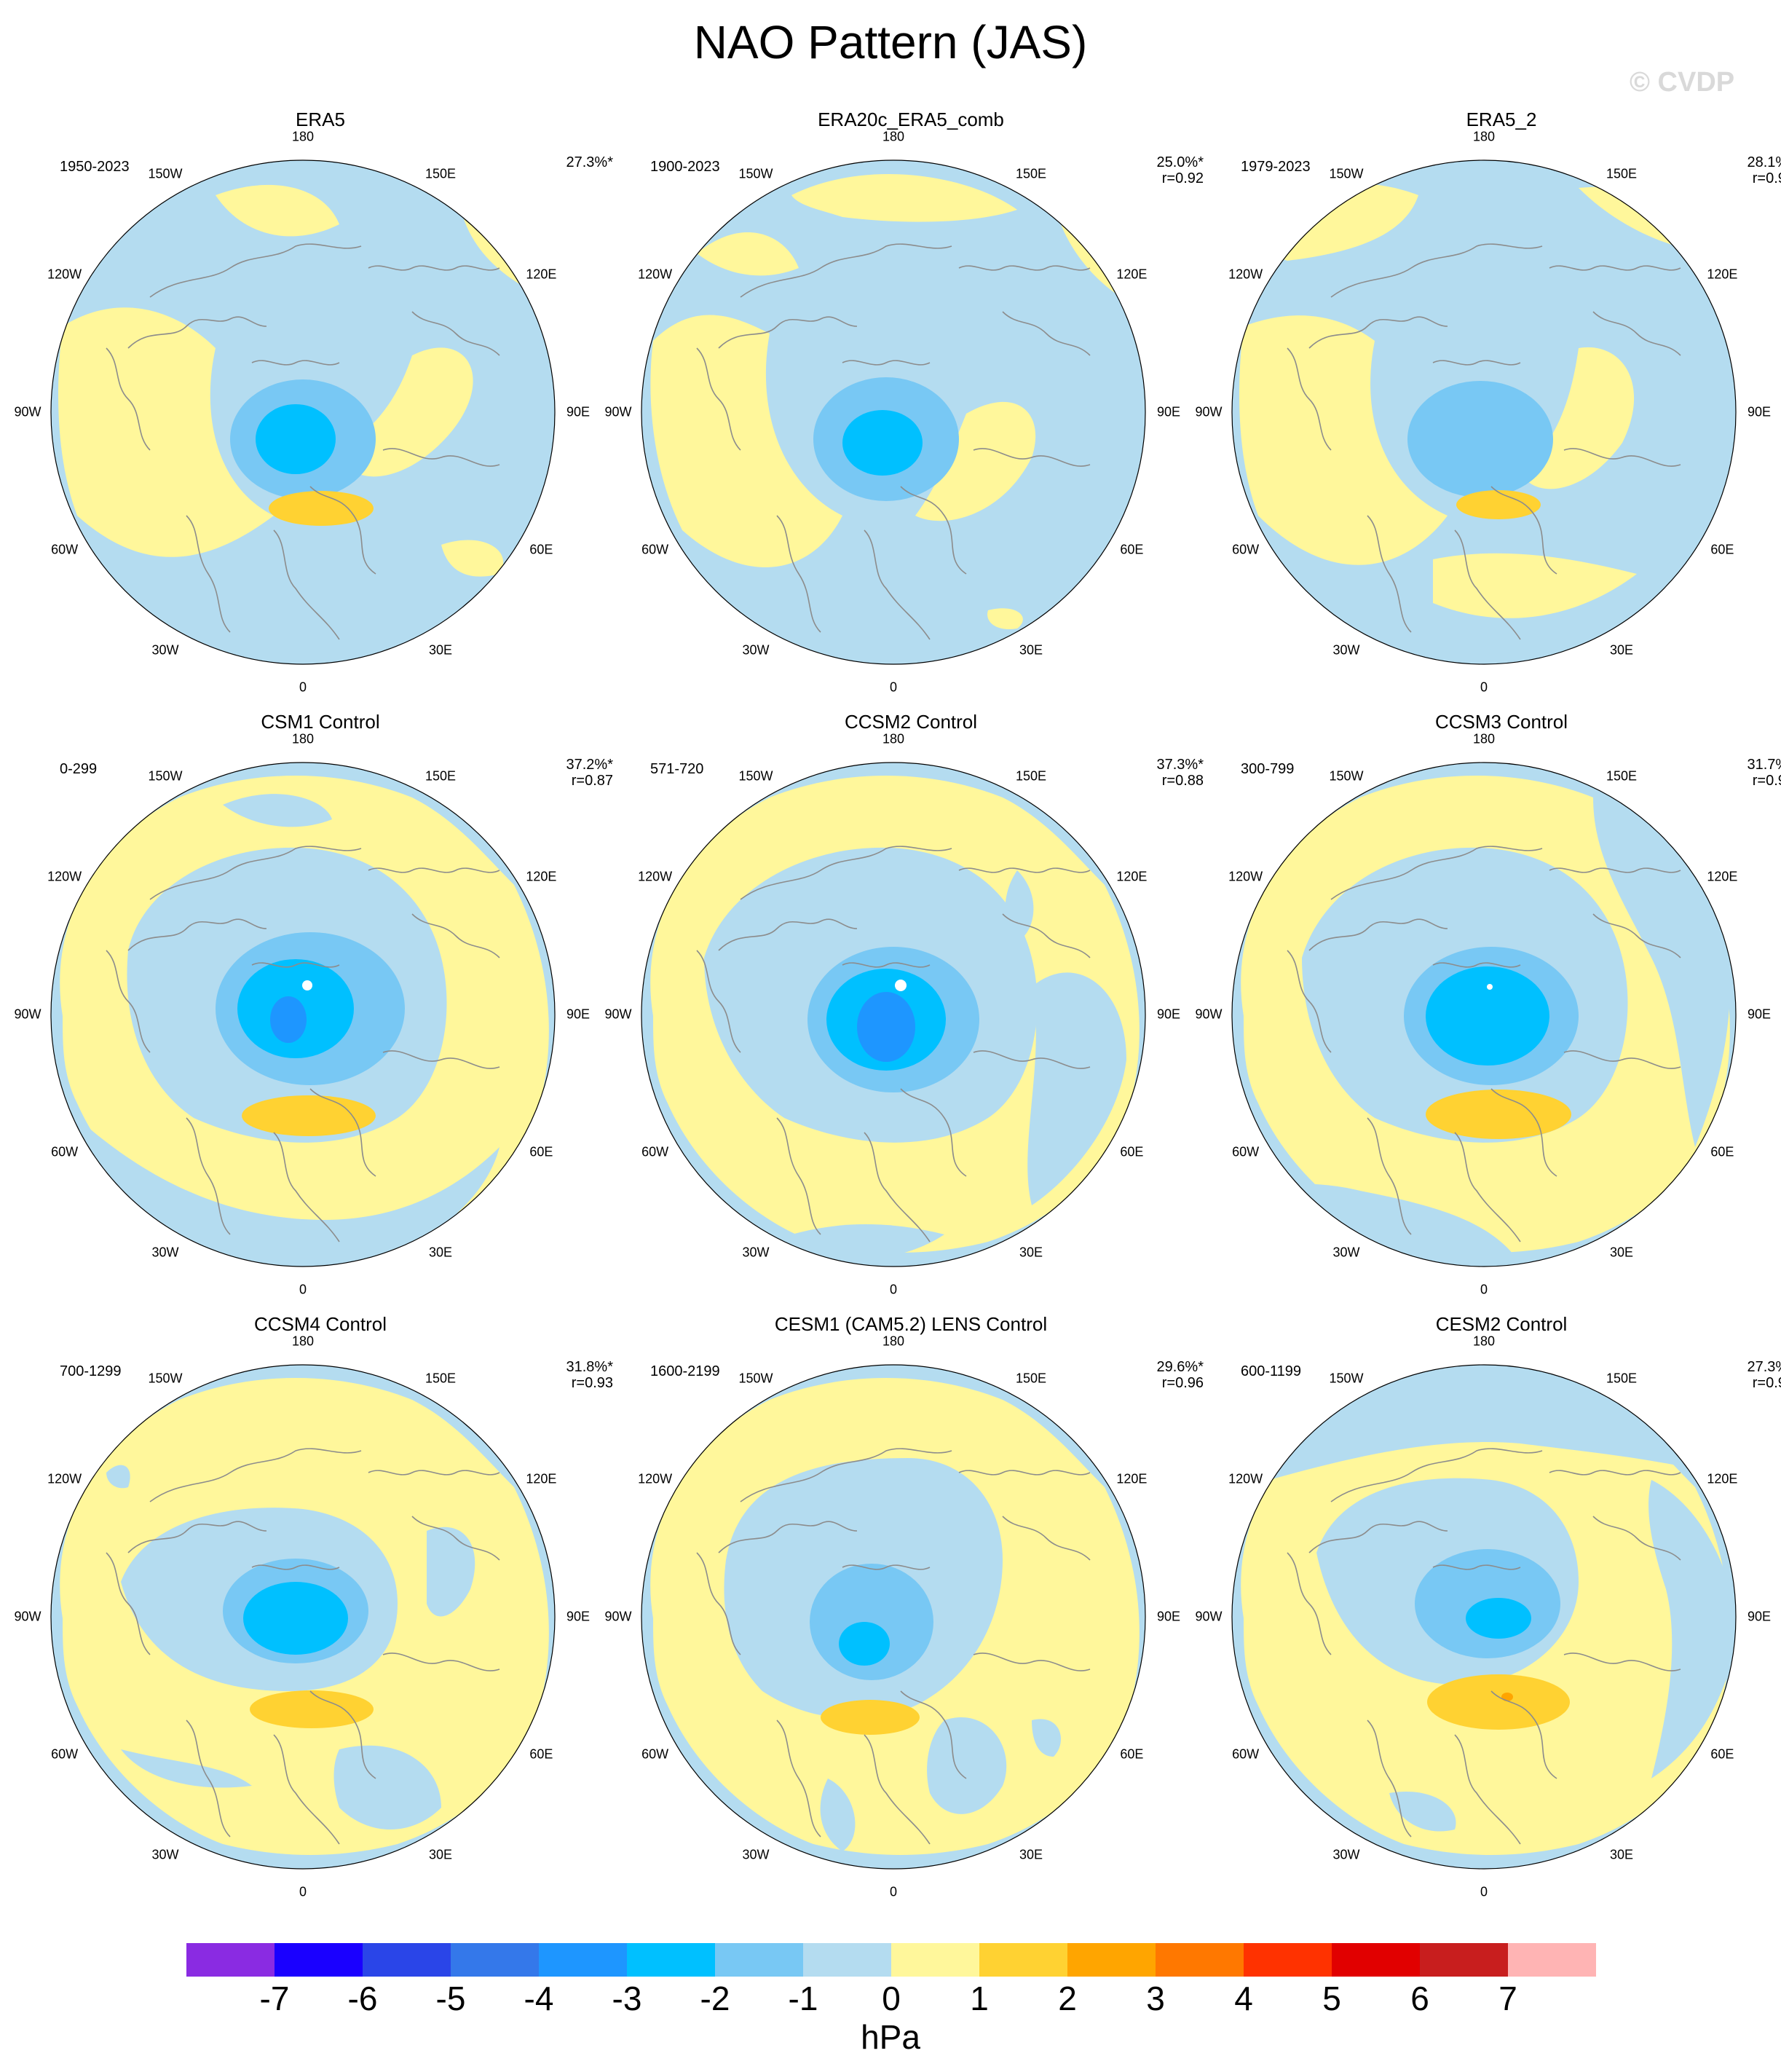  I want to click on panel-title: CSM1 Control, so click(320, 722).